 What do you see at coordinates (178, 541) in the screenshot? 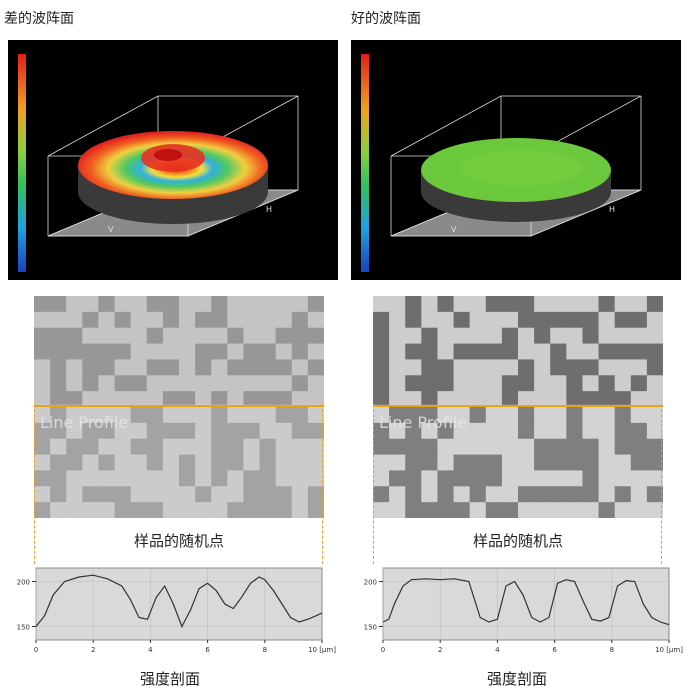
I see `bad-sample-label: 样品的随机点` at bounding box center [178, 541].